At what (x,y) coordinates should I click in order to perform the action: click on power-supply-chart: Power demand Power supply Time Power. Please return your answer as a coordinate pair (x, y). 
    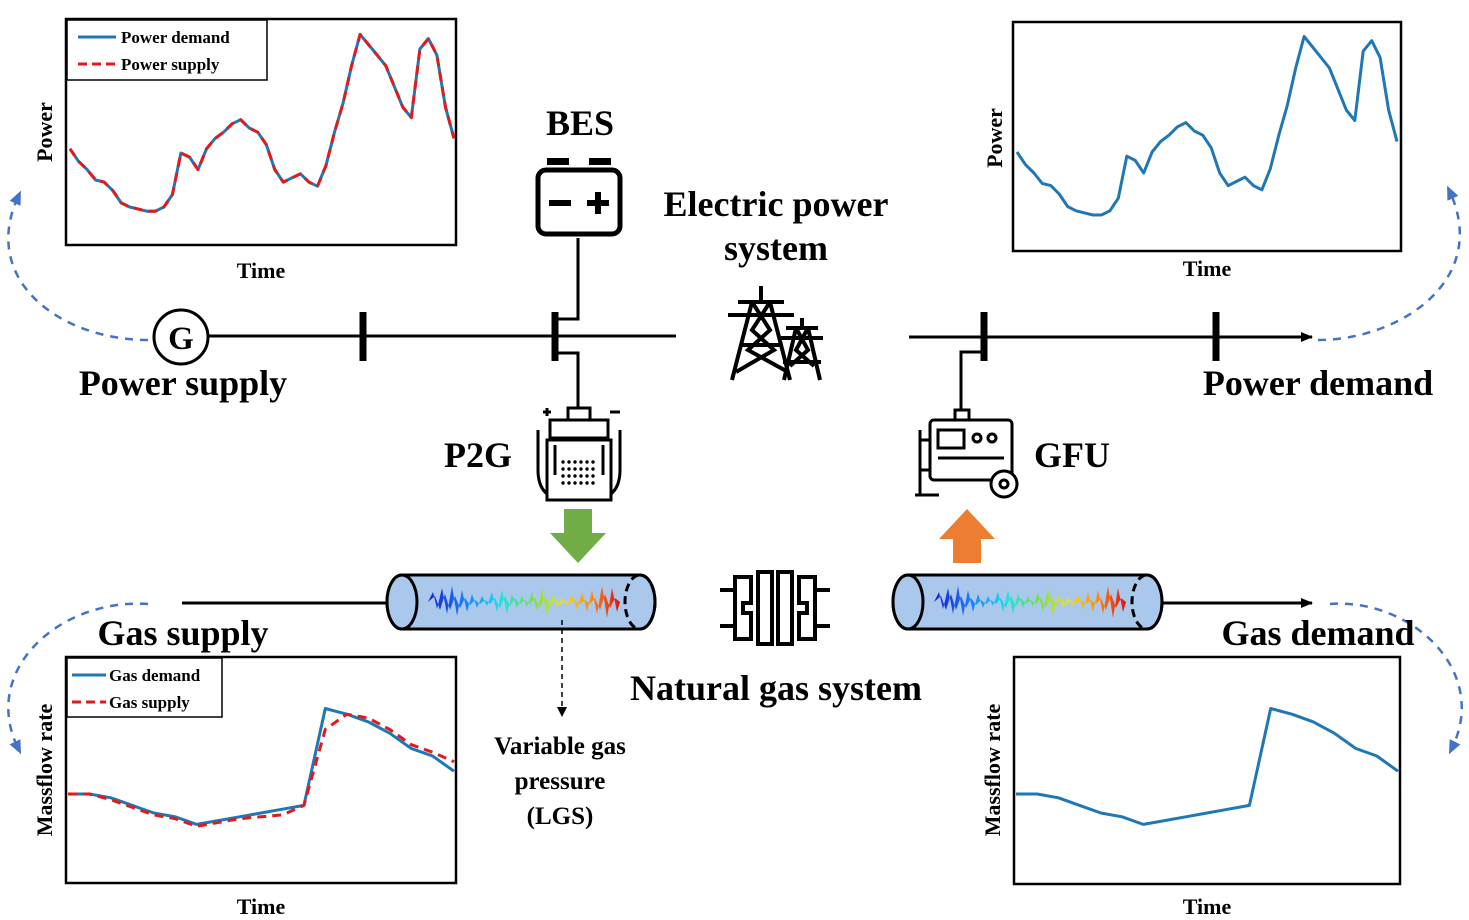
    Looking at the image, I should click on (245, 150).